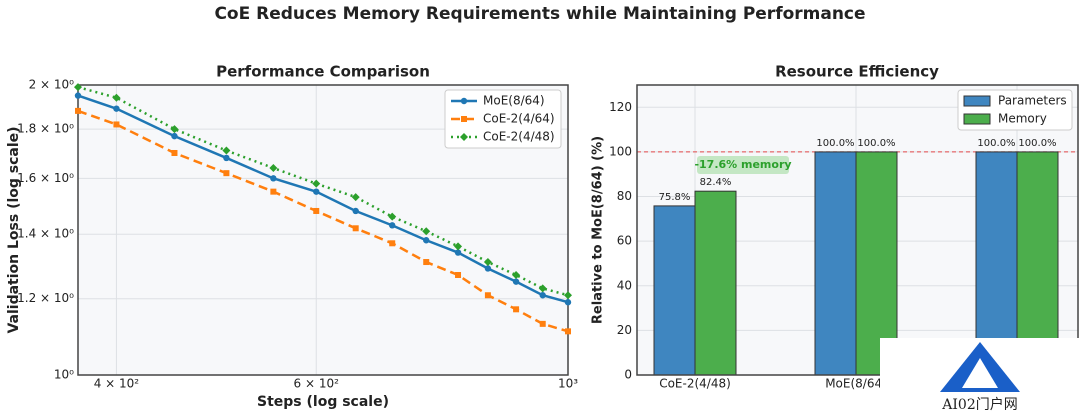 The width and height of the screenshot is (1080, 414). What do you see at coordinates (45, 129) in the screenshot?
I see `y-tick-label: 1.8 × 10⁰` at bounding box center [45, 129].